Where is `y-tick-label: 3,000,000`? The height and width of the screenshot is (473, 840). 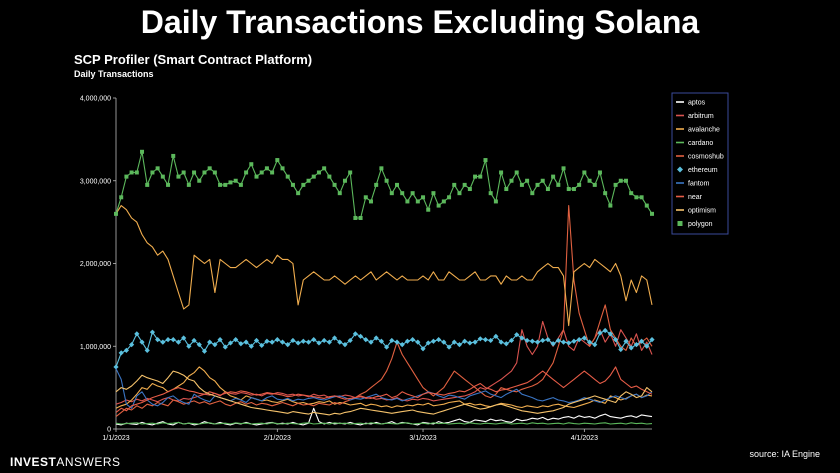
y-tick-label: 3,000,000 is located at coordinates (95, 181).